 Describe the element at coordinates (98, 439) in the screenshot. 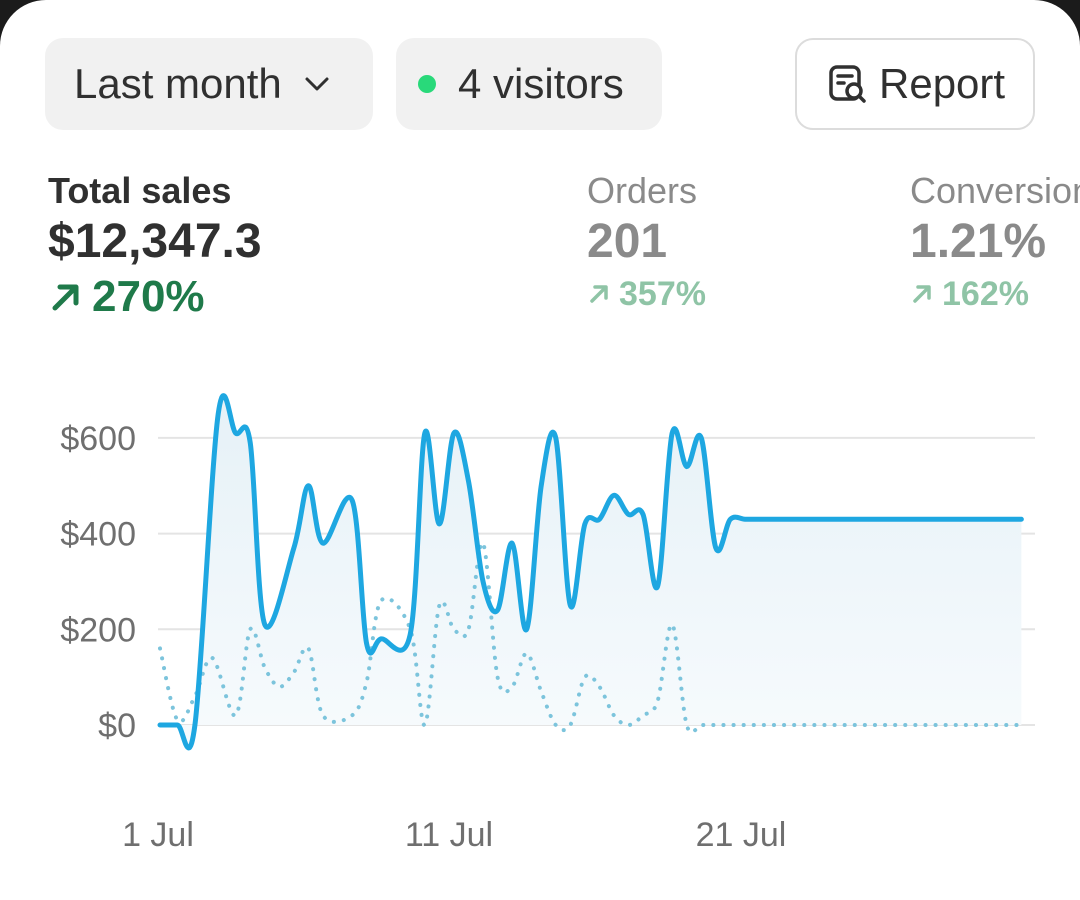

I see `y-tick-label: $600` at that location.